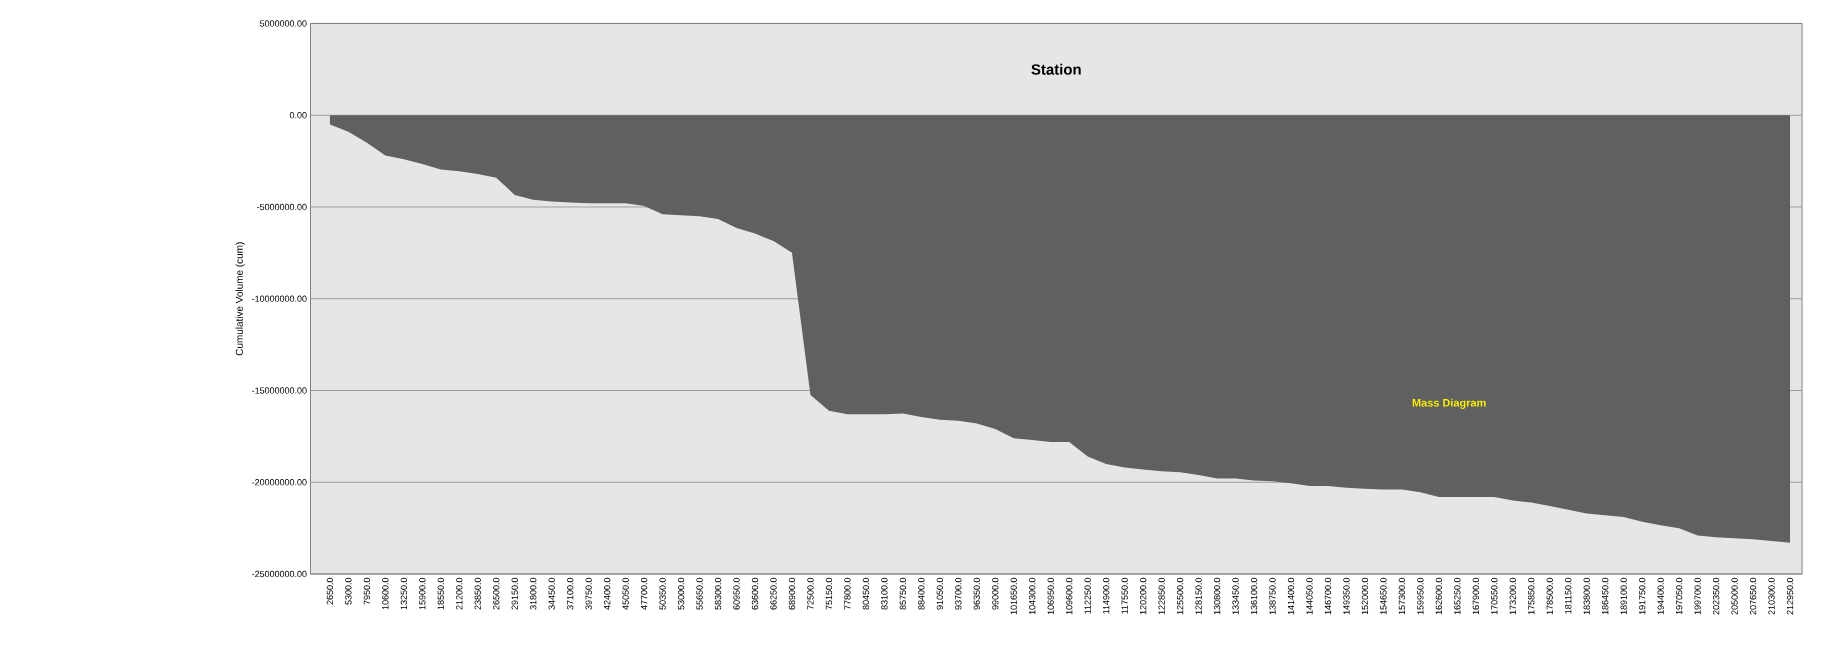 The height and width of the screenshot is (646, 1824). Describe the element at coordinates (1439, 596) in the screenshot. I see `x-tick-label: 162600.0` at that location.